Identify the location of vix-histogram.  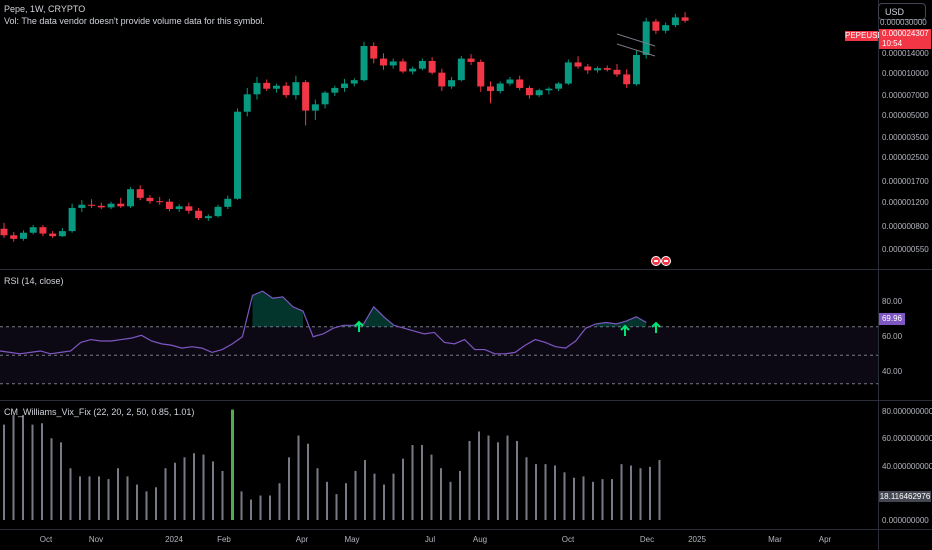
(332, 464).